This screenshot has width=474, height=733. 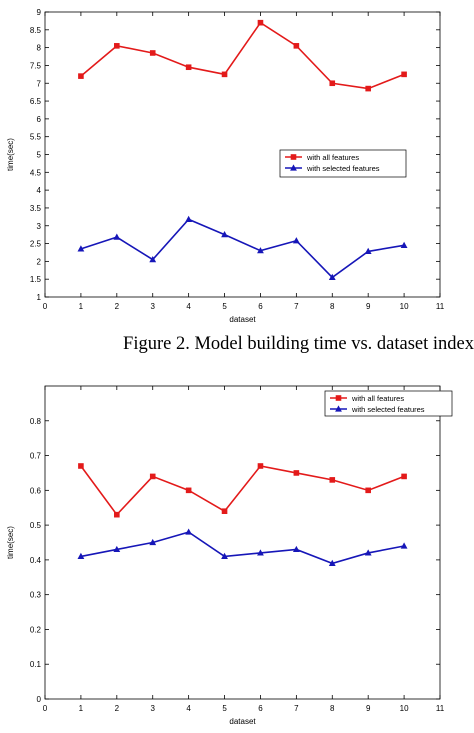 I want to click on y-tick-label: 4.5, so click(x=36, y=172).